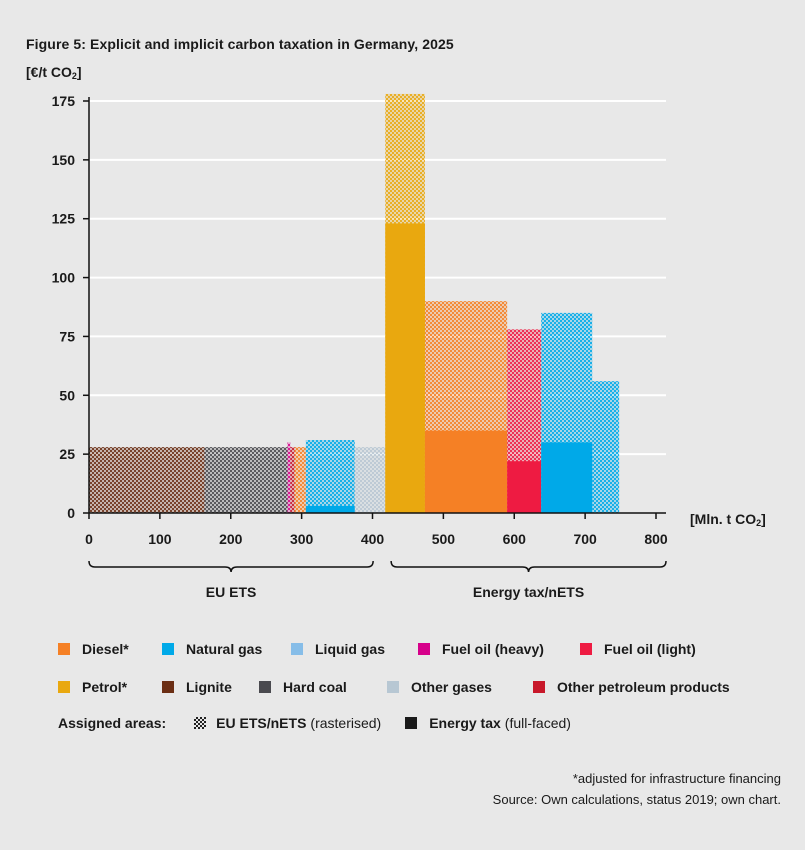 This screenshot has height=850, width=805. What do you see at coordinates (64, 219) in the screenshot?
I see `y-tick-label: 125` at bounding box center [64, 219].